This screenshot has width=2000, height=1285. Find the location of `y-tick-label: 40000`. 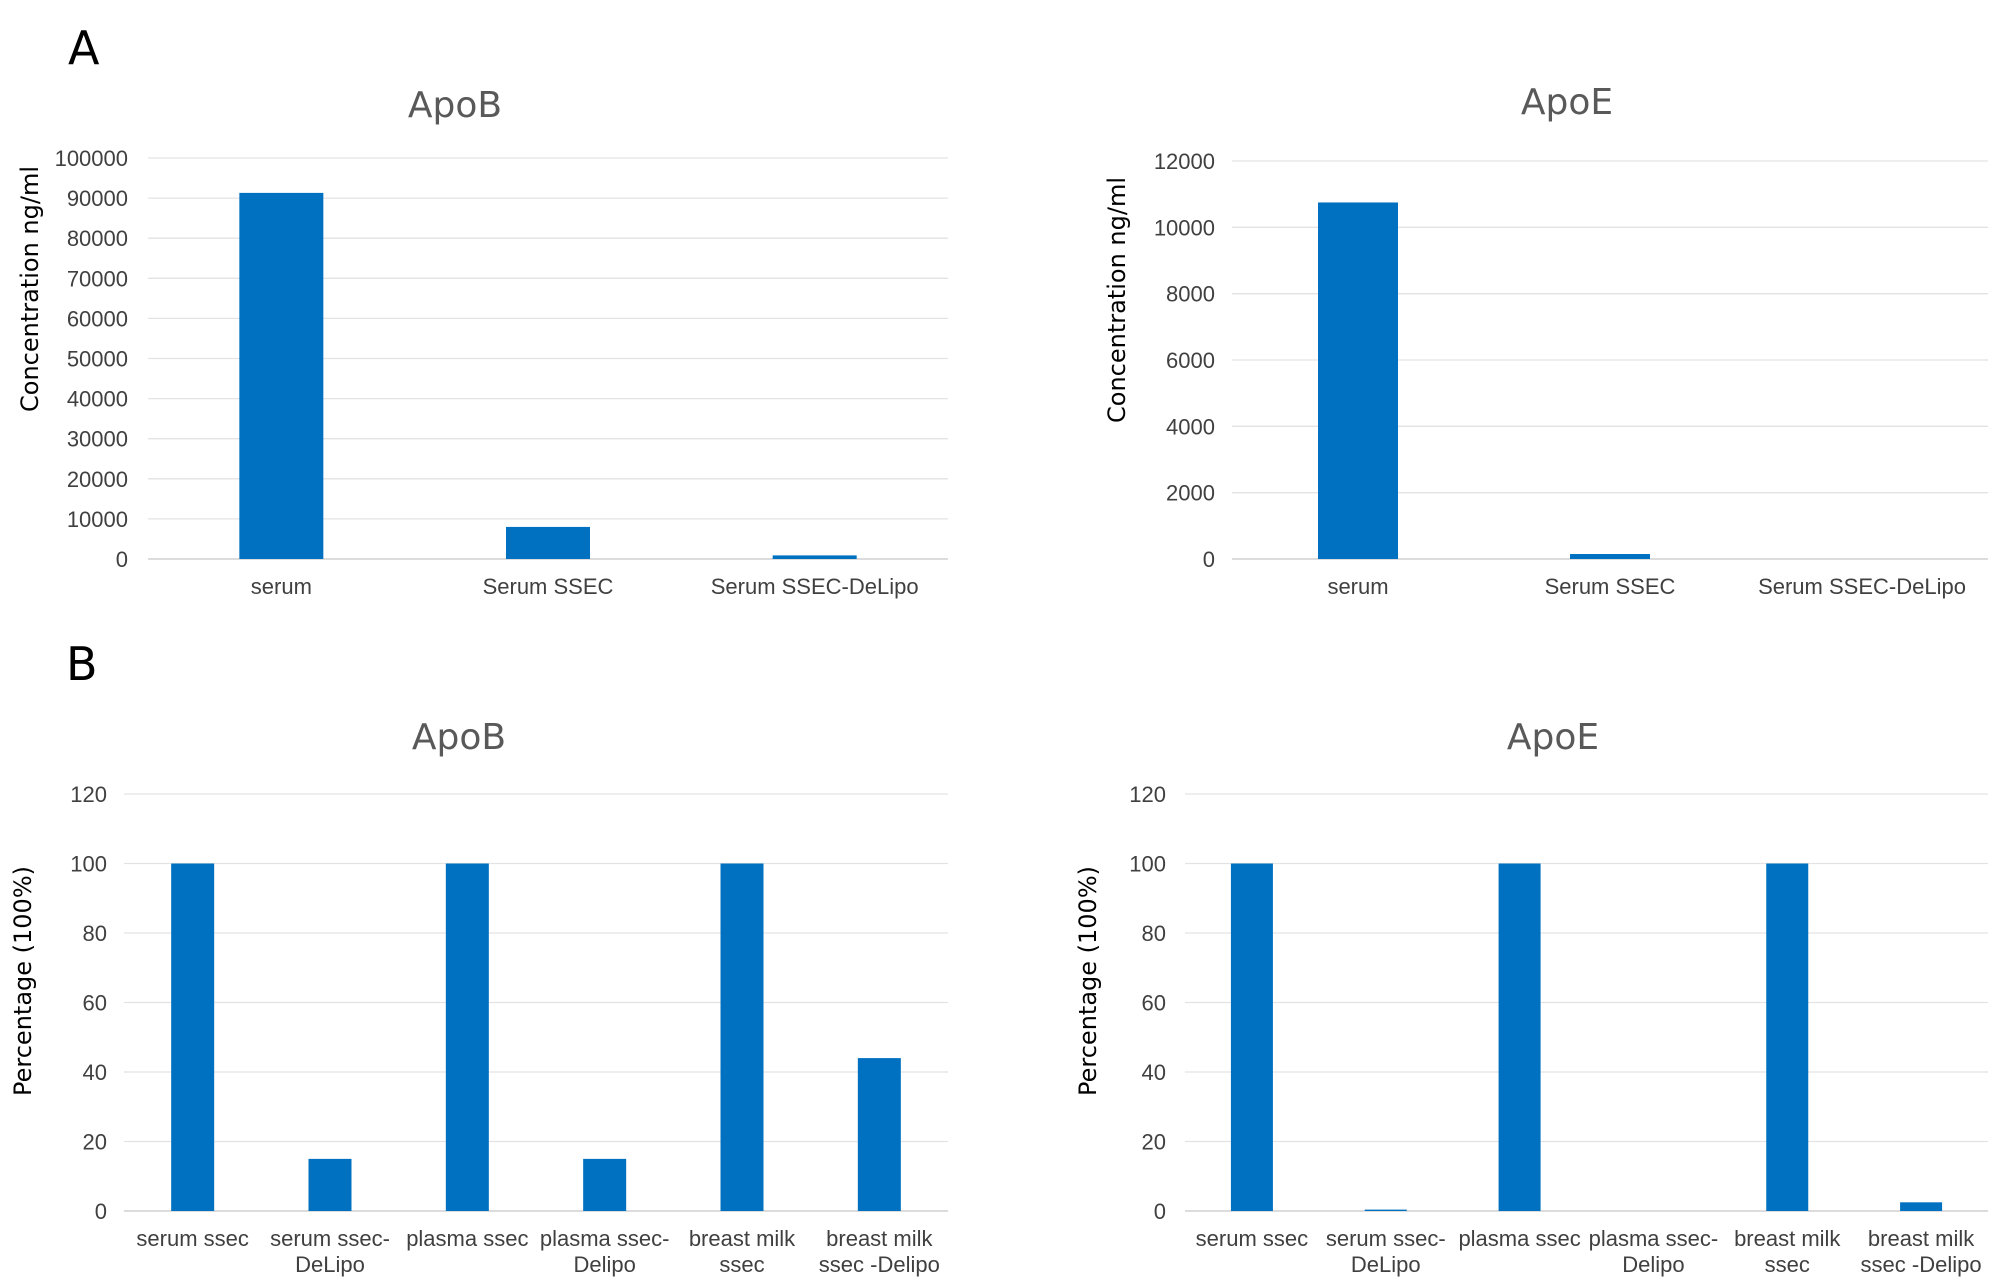

y-tick-label: 40000 is located at coordinates (97, 399).